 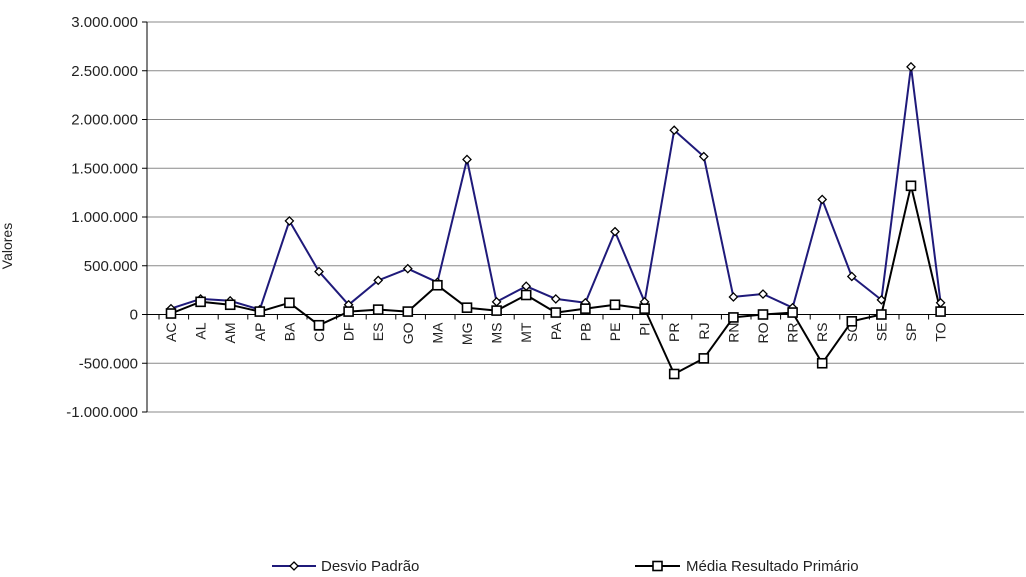 What do you see at coordinates (349, 332) in the screenshot?
I see `x-tick-label: DF` at bounding box center [349, 332].